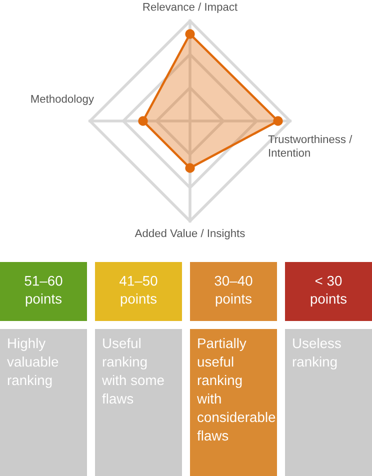  Describe the element at coordinates (236, 389) in the screenshot. I see `text: Partially useful ranking with considerable flaws` at that location.